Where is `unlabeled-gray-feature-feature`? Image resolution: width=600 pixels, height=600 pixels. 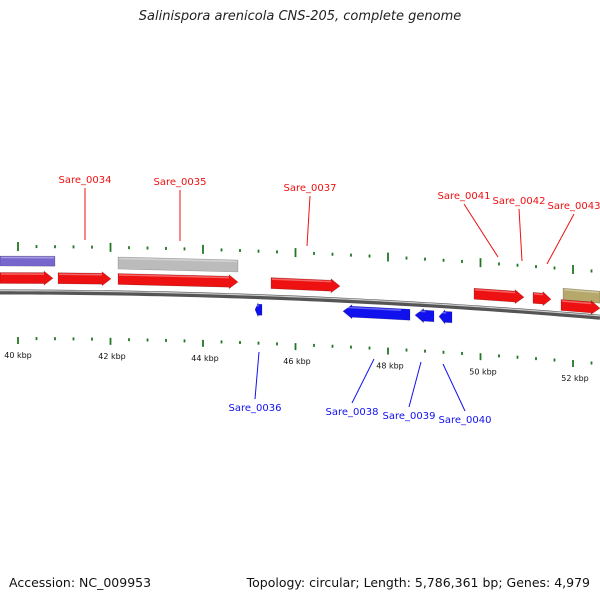 unlabeled-gray-feature-feature is located at coordinates (178, 264).